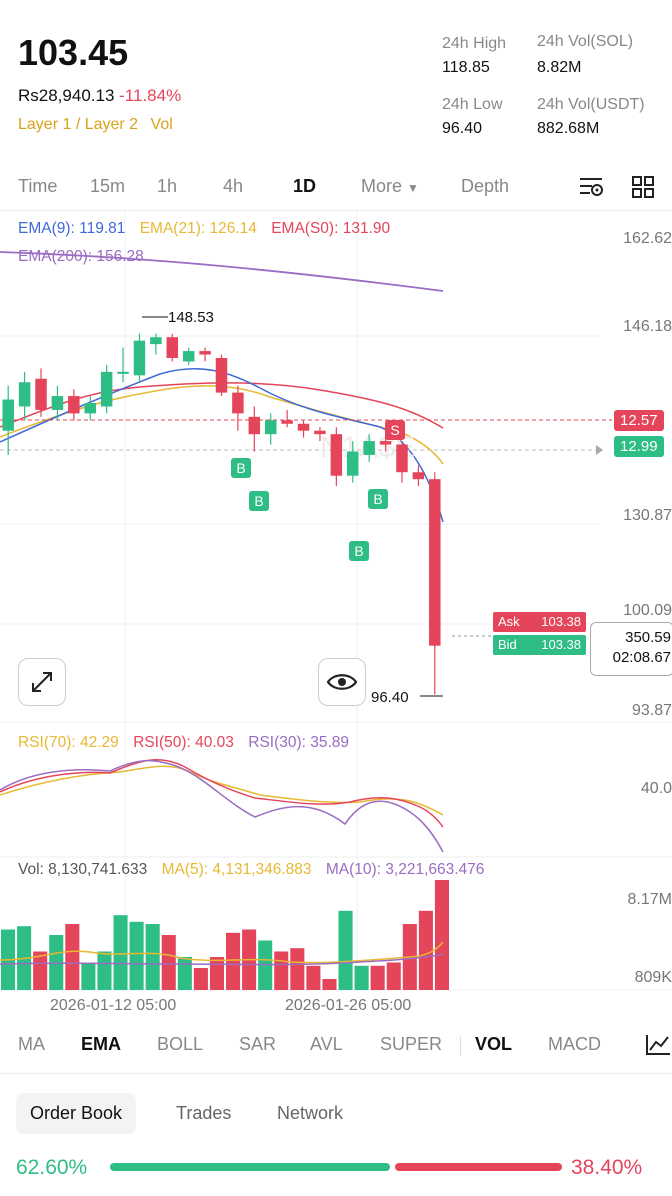 The width and height of the screenshot is (672, 1196). Describe the element at coordinates (310, 1113) in the screenshot. I see `tab-network: Network` at that location.